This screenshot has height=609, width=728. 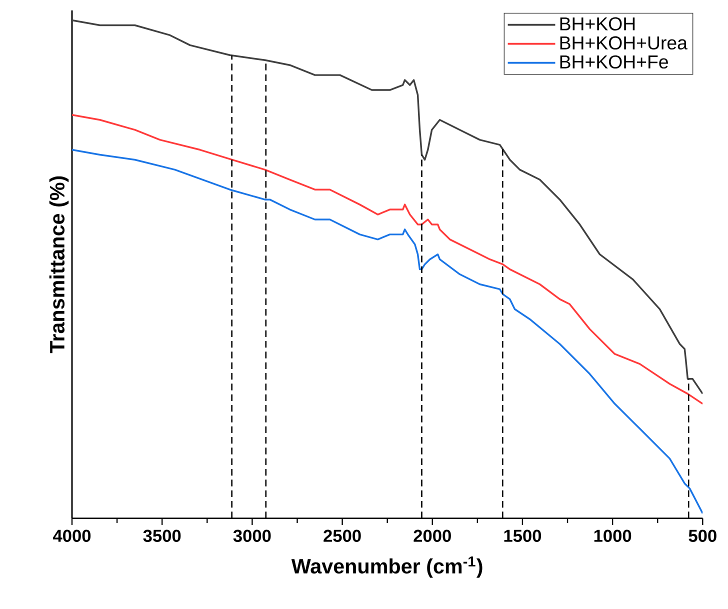 I want to click on x-tick-label: 500, so click(x=702, y=536).